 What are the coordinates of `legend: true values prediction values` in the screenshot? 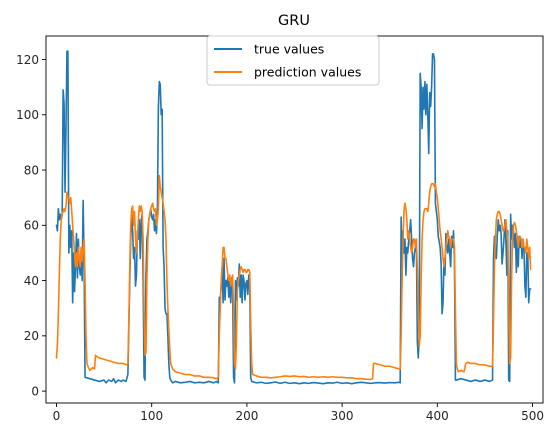 It's located at (293, 60).